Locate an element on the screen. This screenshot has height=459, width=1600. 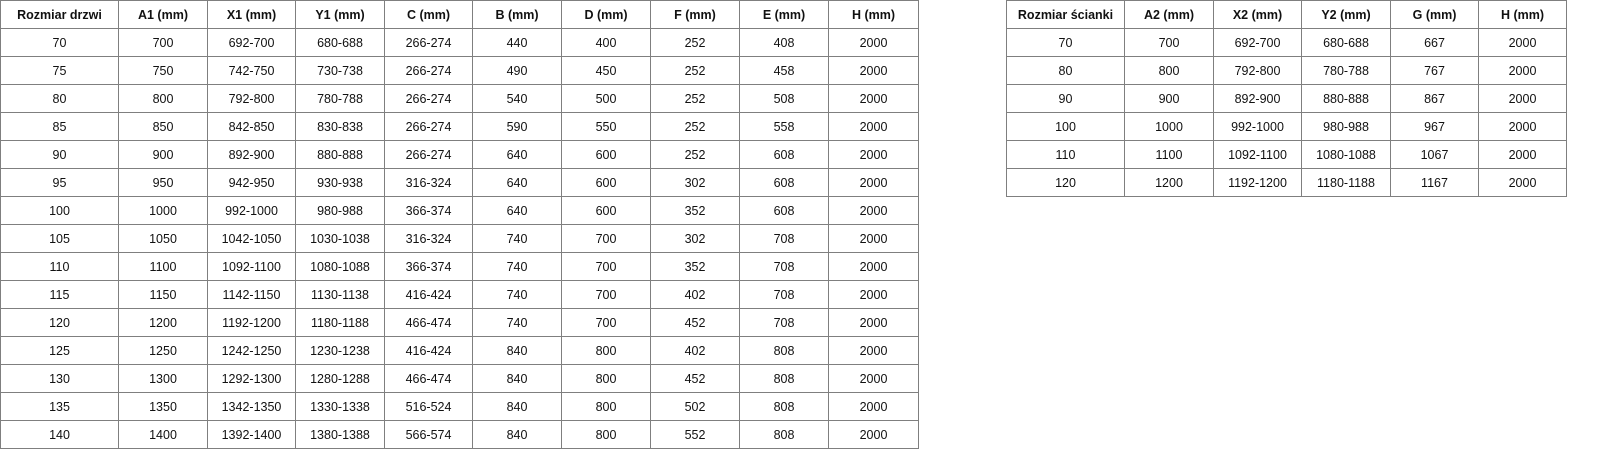
table-cell: 500 is located at coordinates (606, 98).